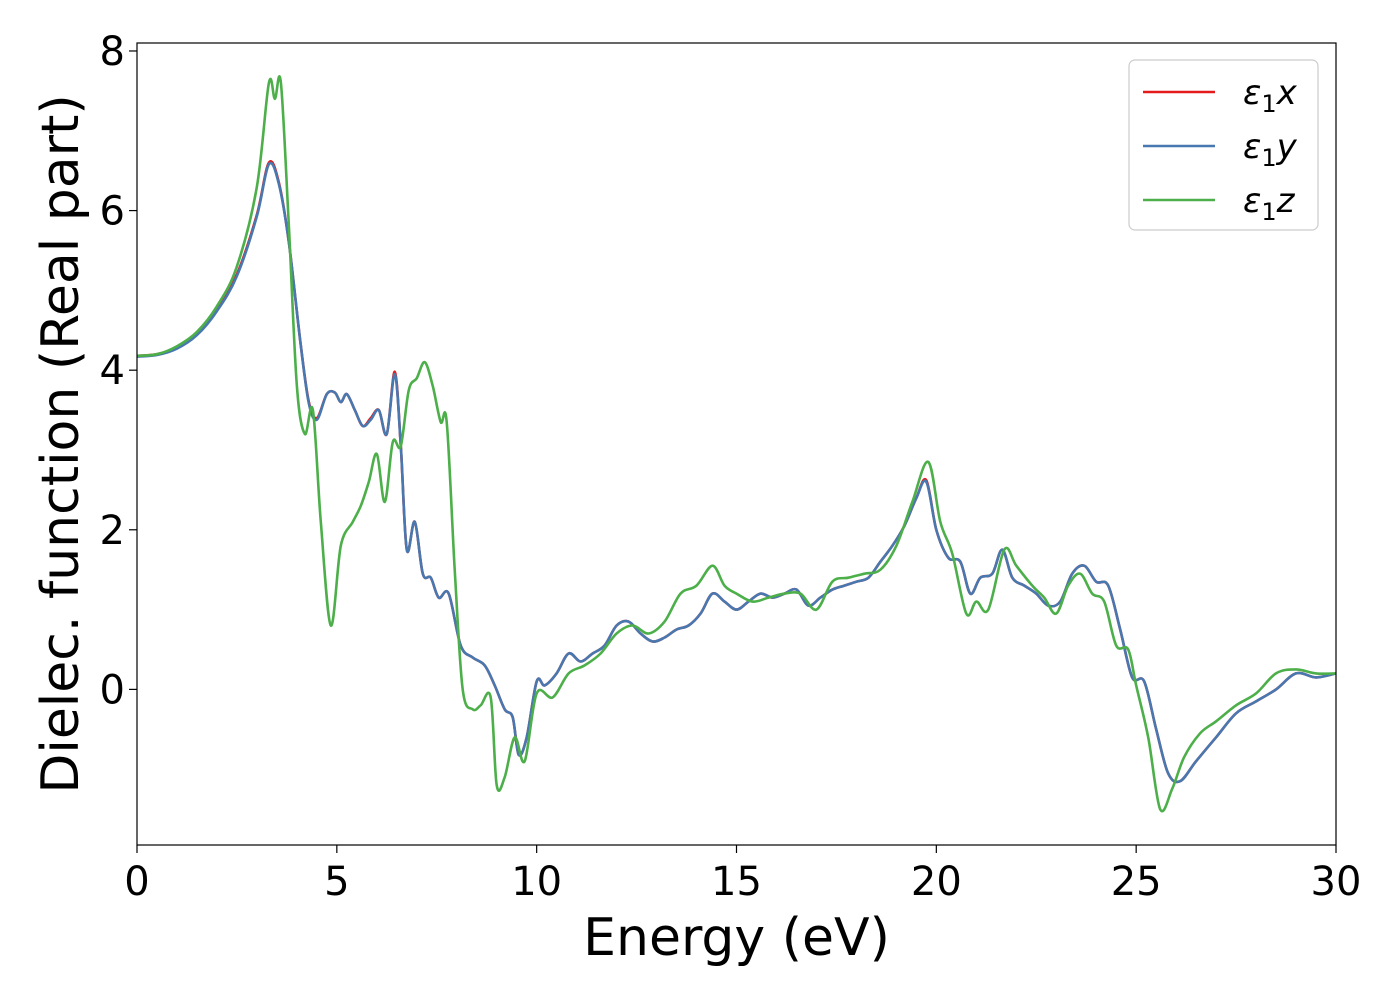  I want to click on y-axis-ticks: 0 2 4 6 8, so click(118, 371).